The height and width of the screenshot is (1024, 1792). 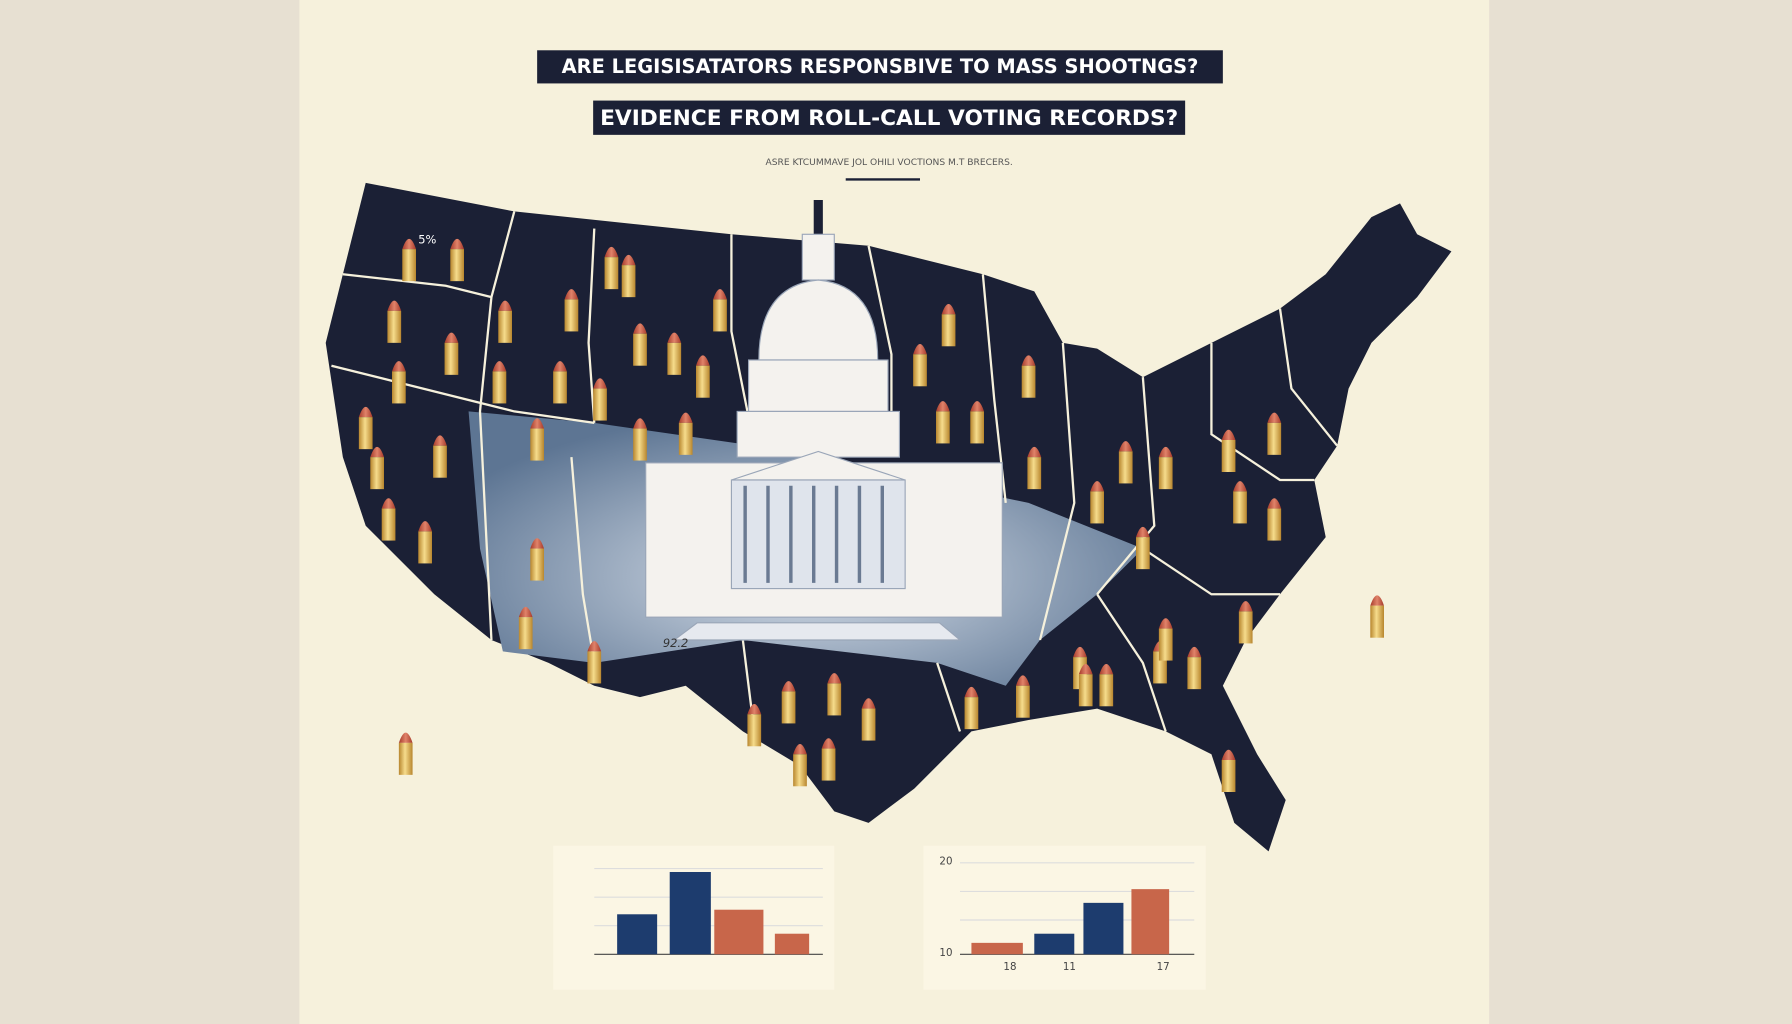 I want to click on x-label: 11, so click(x=1069, y=967).